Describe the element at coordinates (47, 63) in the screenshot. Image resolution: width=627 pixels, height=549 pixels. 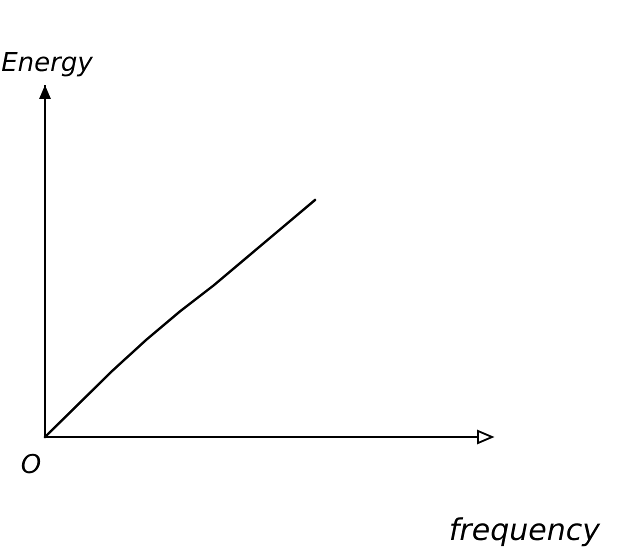
I see `y-axis-title: Energy` at that location.